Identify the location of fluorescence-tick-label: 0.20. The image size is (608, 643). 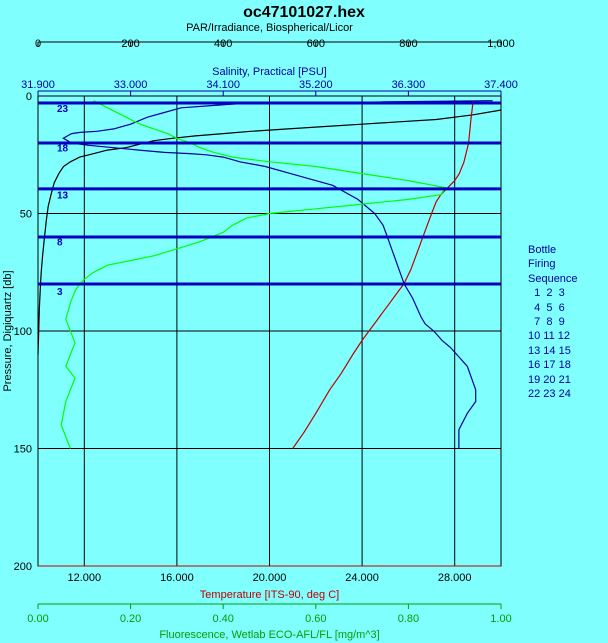
(130, 619).